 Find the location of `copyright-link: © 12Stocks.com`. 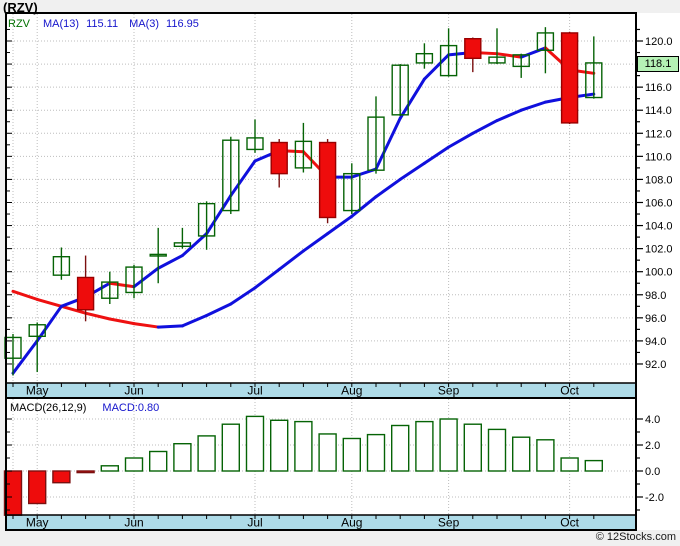

copyright-link: © 12Stocks.com is located at coordinates (635, 537).